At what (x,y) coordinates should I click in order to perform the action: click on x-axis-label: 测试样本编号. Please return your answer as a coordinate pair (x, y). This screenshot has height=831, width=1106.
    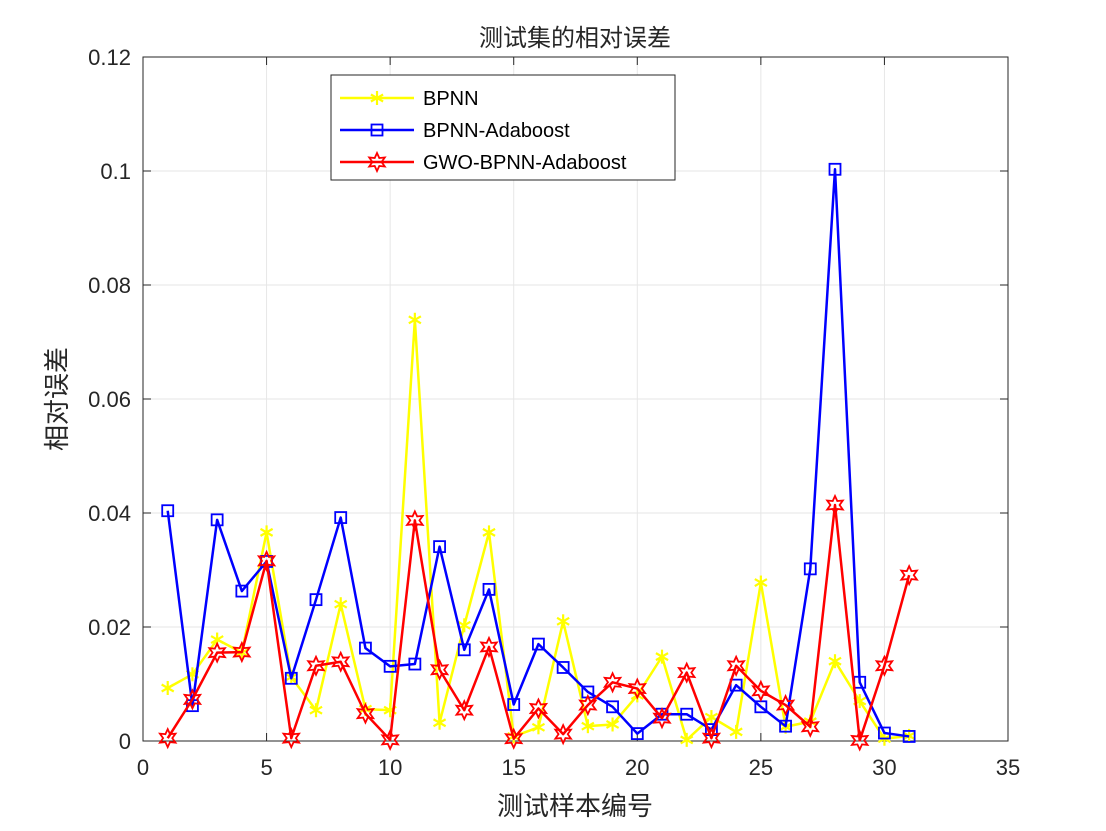
    Looking at the image, I should click on (575, 807).